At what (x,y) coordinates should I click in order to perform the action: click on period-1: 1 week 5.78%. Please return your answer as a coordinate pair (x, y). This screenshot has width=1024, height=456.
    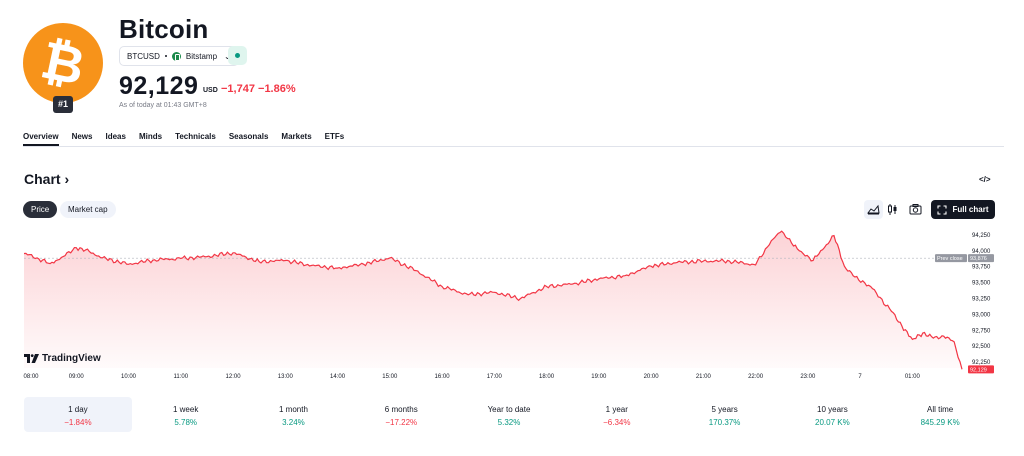
    Looking at the image, I should click on (186, 414).